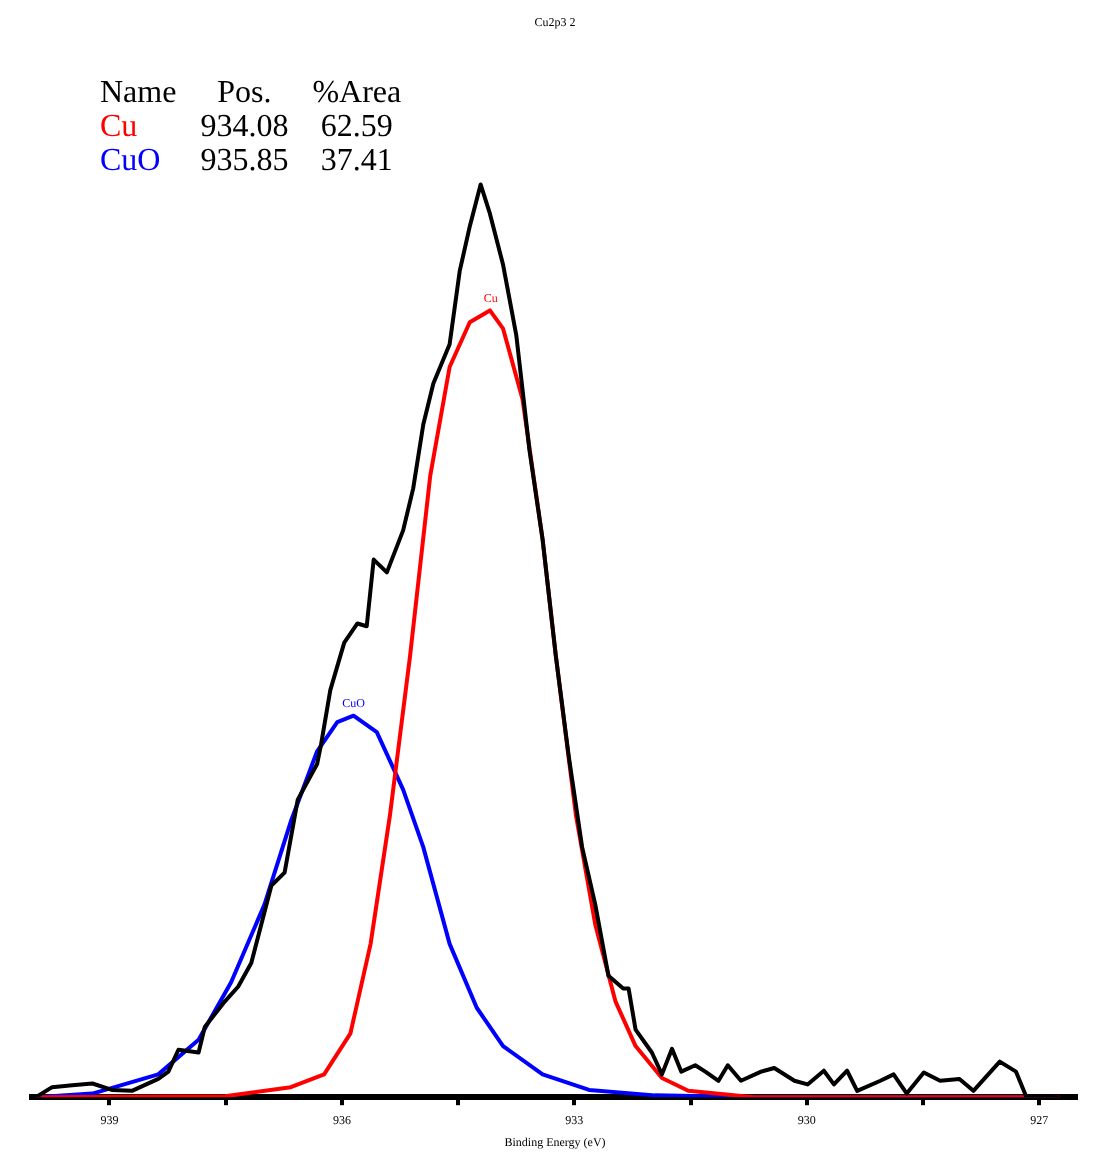 The width and height of the screenshot is (1094, 1166). I want to click on text: Pos., so click(244, 93).